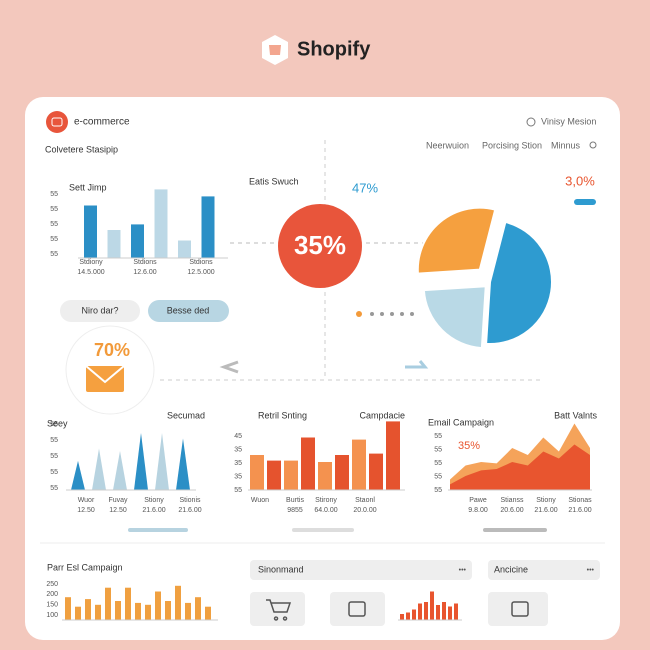  What do you see at coordinates (90, 272) in the screenshot?
I see `category-value: 14.5.000` at bounding box center [90, 272].